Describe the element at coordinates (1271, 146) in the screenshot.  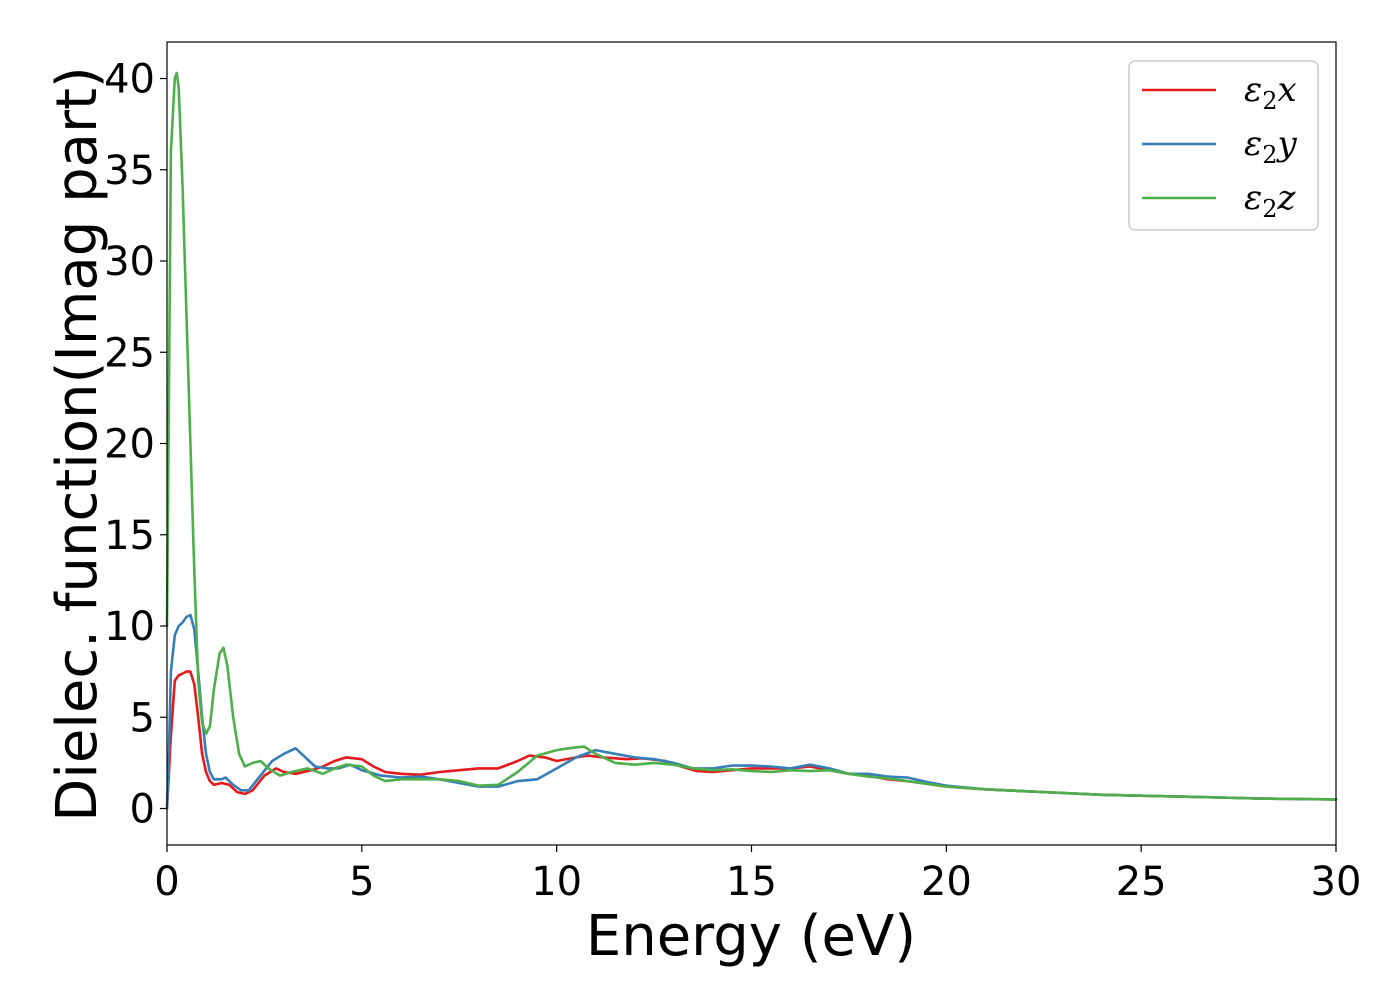
I see `legend-label-y: ε2y` at that location.